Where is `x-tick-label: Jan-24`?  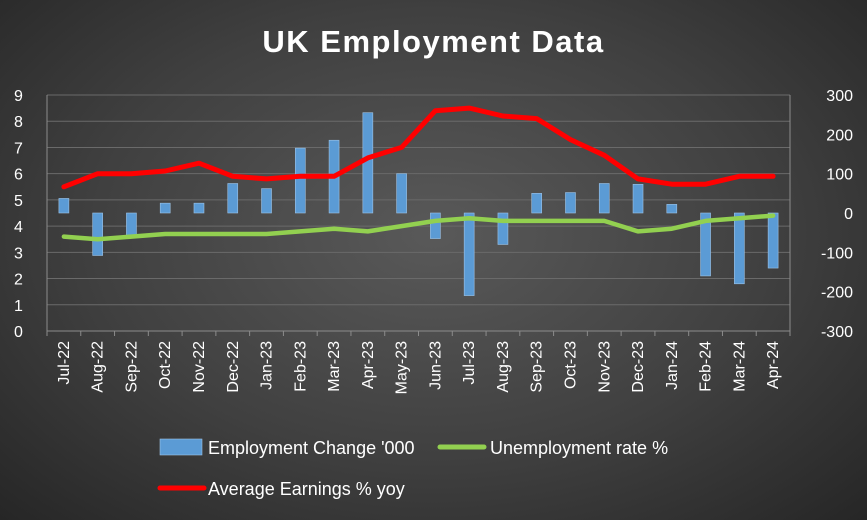
x-tick-label: Jan-24 is located at coordinates (672, 365).